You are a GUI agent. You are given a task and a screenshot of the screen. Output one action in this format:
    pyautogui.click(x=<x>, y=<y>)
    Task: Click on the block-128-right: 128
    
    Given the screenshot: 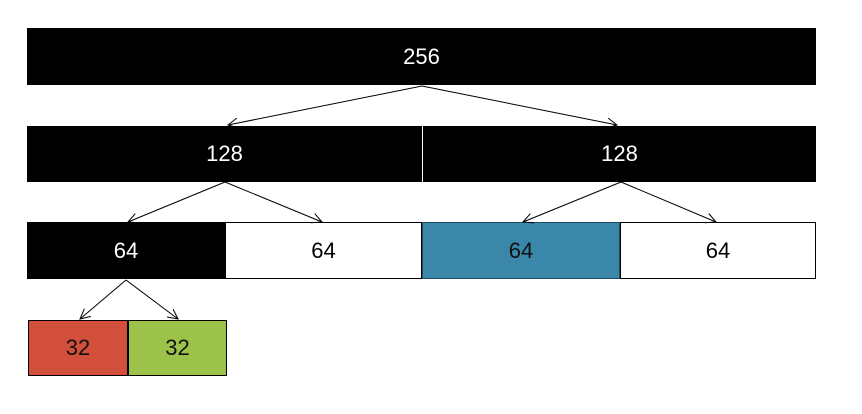 What is the action you would take?
    pyautogui.click(x=619, y=154)
    